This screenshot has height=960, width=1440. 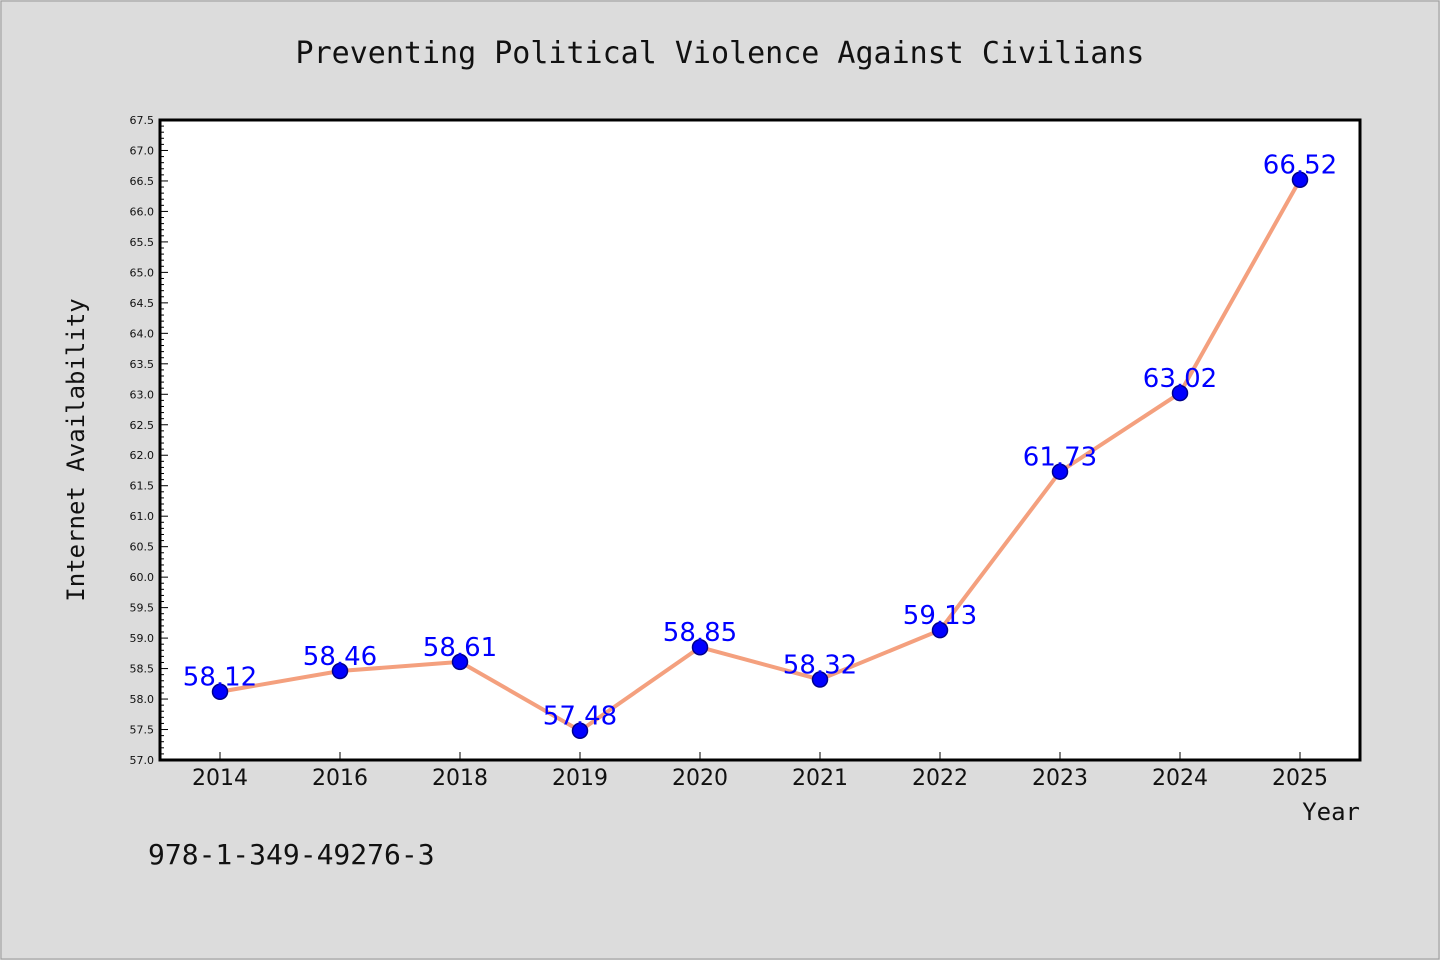 What do you see at coordinates (142, 577) in the screenshot?
I see `y-tick-label: 60.0` at bounding box center [142, 577].